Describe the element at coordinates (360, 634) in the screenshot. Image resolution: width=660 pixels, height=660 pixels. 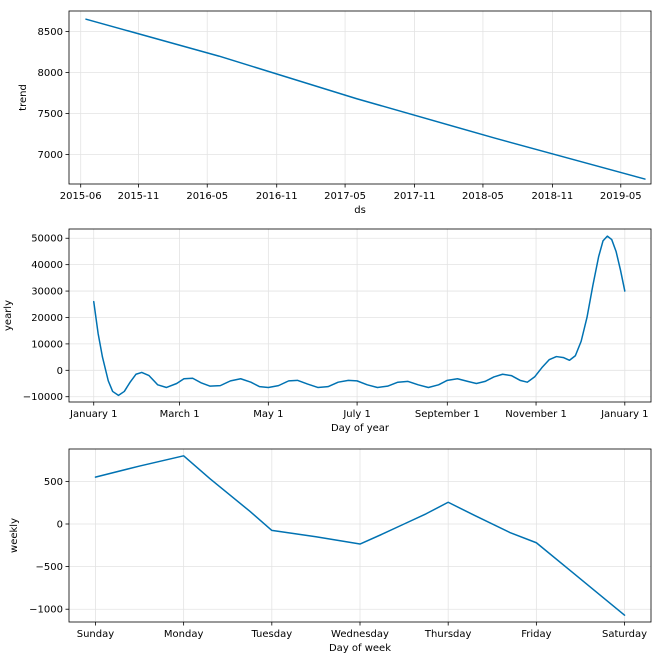
I see `weekly-xtick-label: Wednesday` at that location.